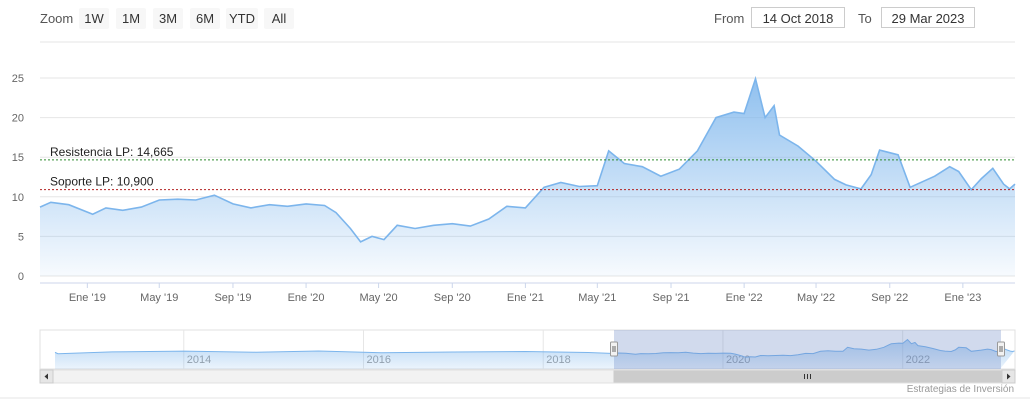  Describe the element at coordinates (614, 349) in the screenshot. I see `navigator-left-handle` at that location.